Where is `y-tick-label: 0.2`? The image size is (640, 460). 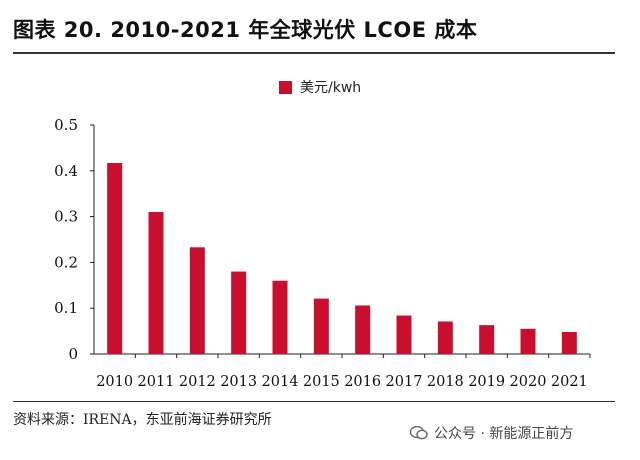 y-tick-label: 0.2 is located at coordinates (66, 262).